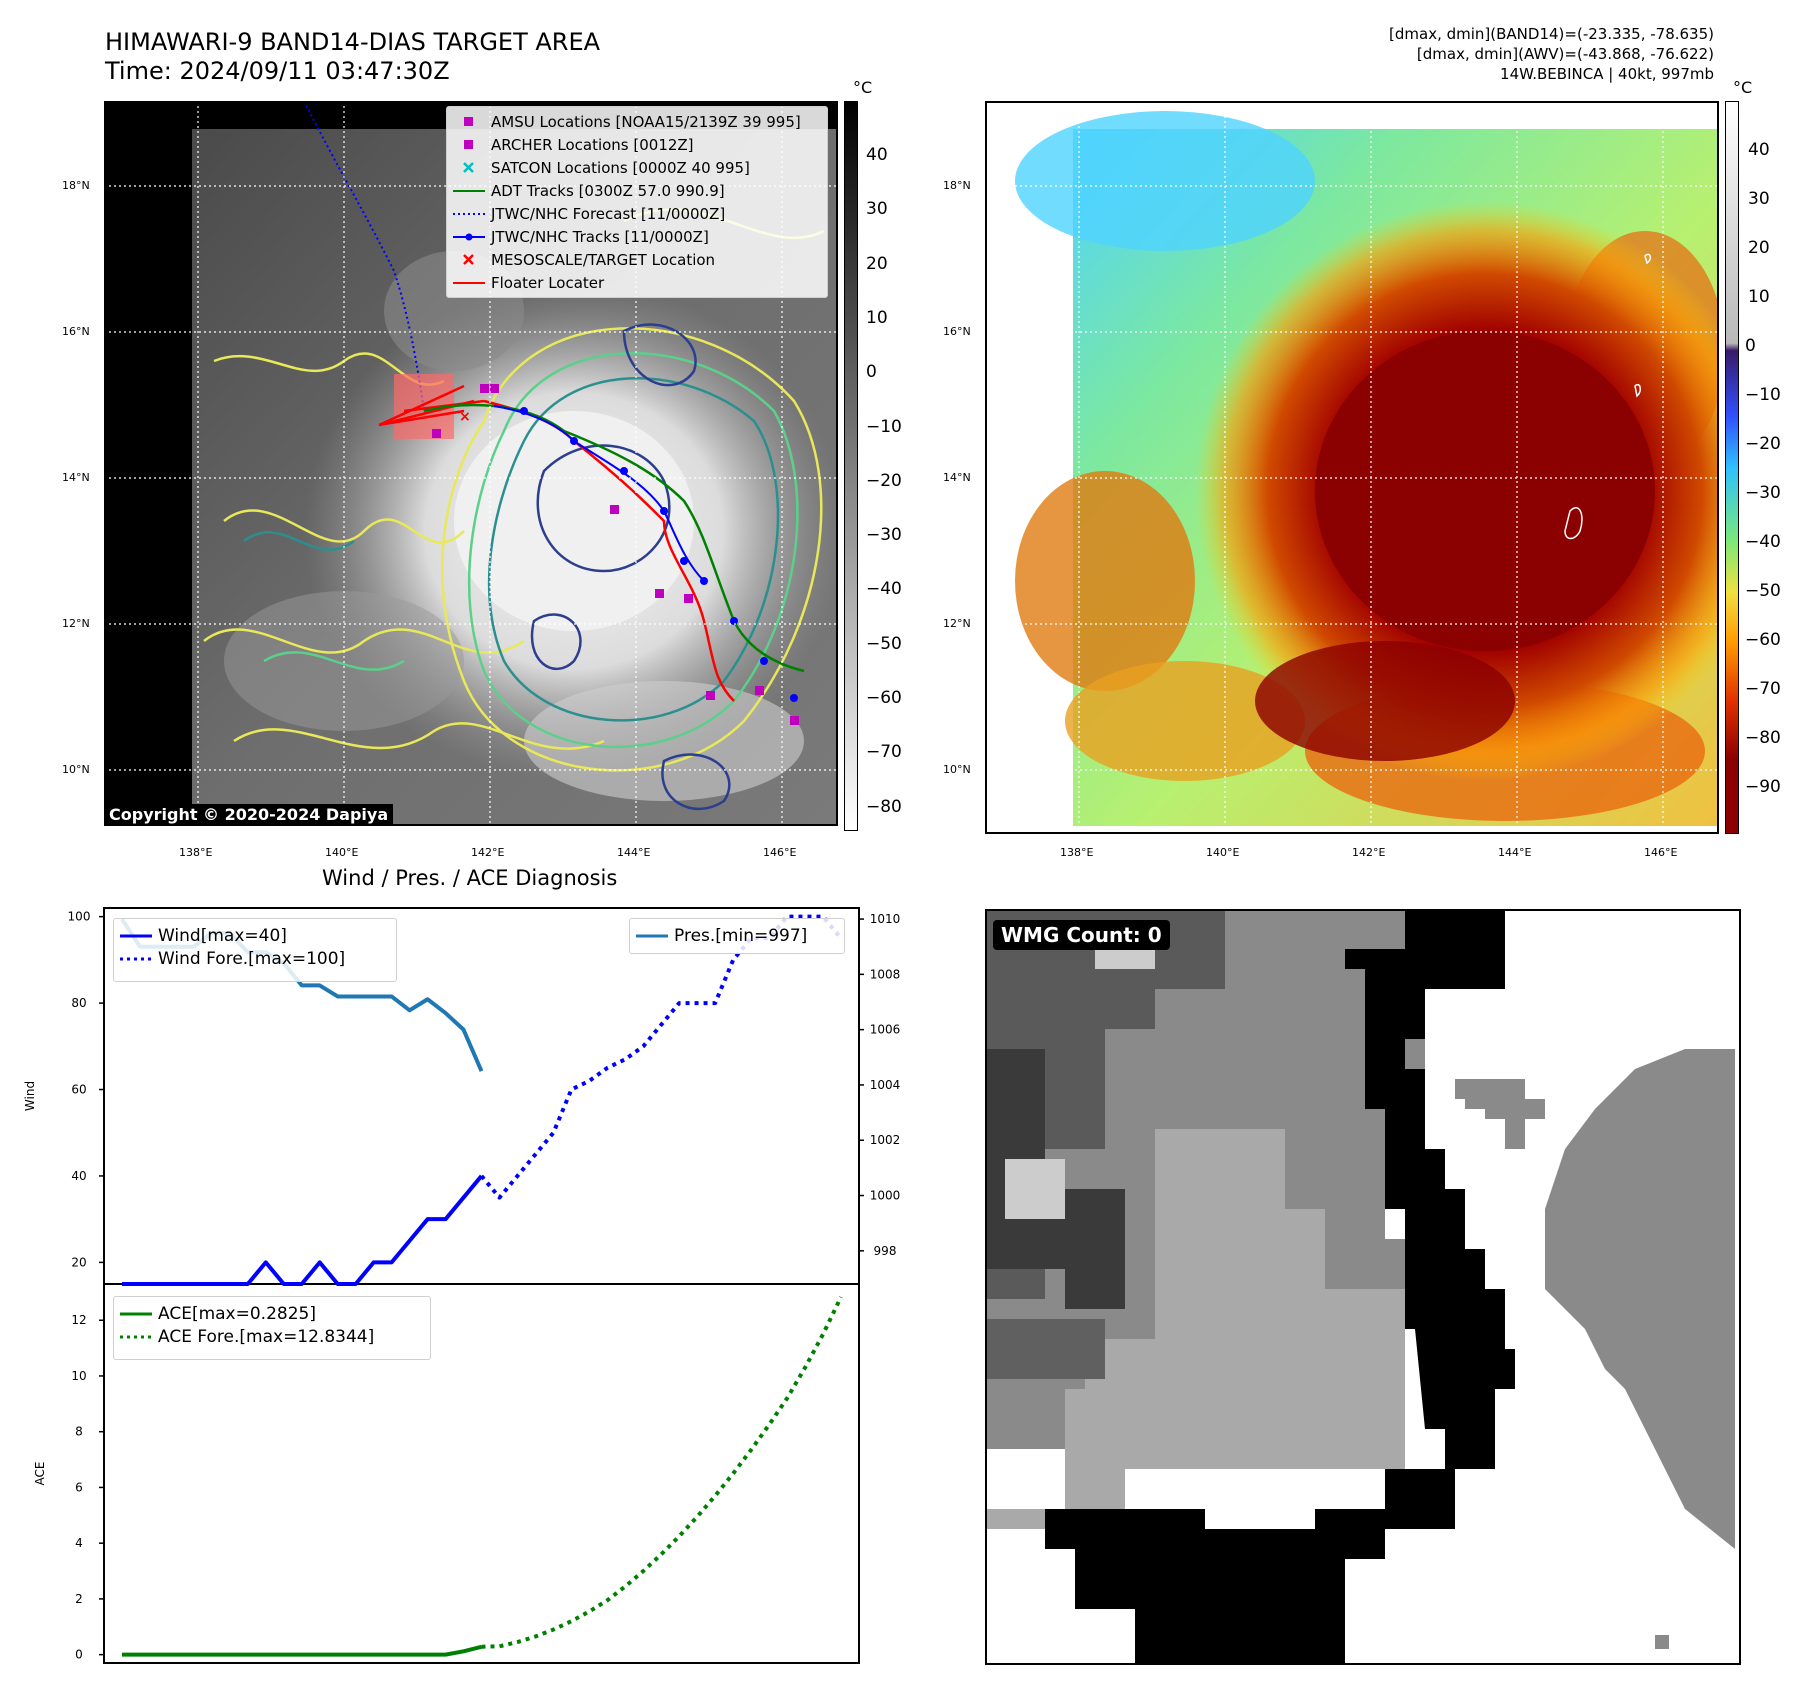 Image resolution: width=1797 pixels, height=1690 pixels. I want to click on colorbar-right-tick: 10, so click(1759, 297).